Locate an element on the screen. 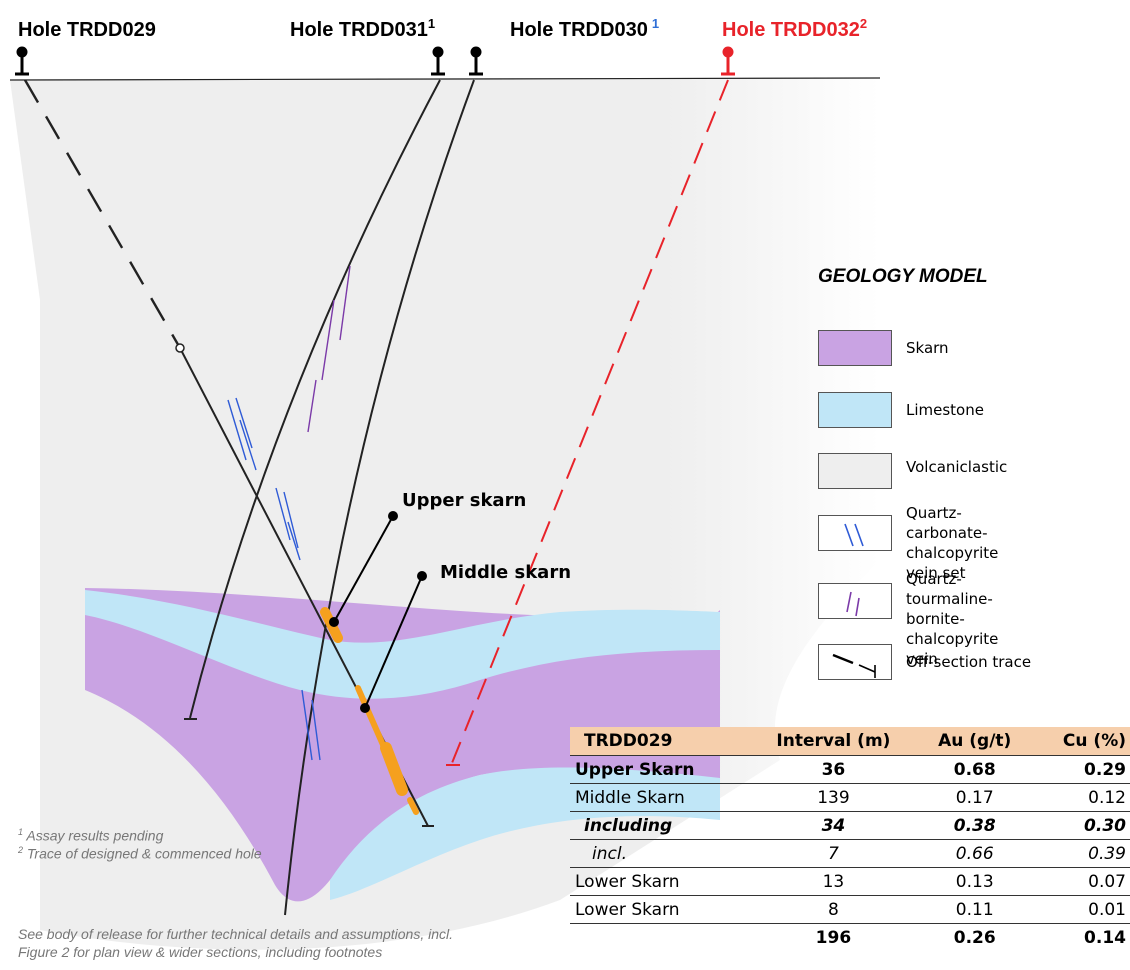  table-cell: 0.01 is located at coordinates (1080, 909).